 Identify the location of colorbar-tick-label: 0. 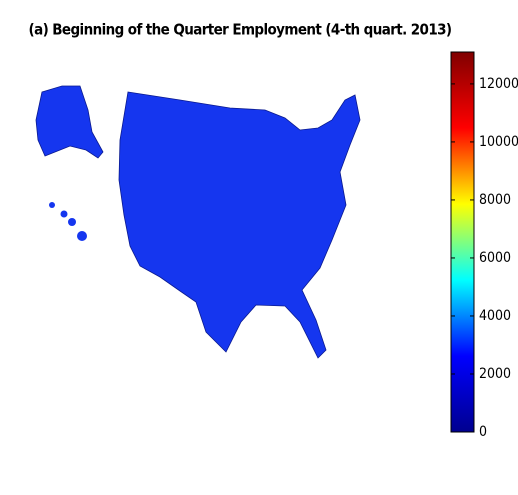
(483, 432).